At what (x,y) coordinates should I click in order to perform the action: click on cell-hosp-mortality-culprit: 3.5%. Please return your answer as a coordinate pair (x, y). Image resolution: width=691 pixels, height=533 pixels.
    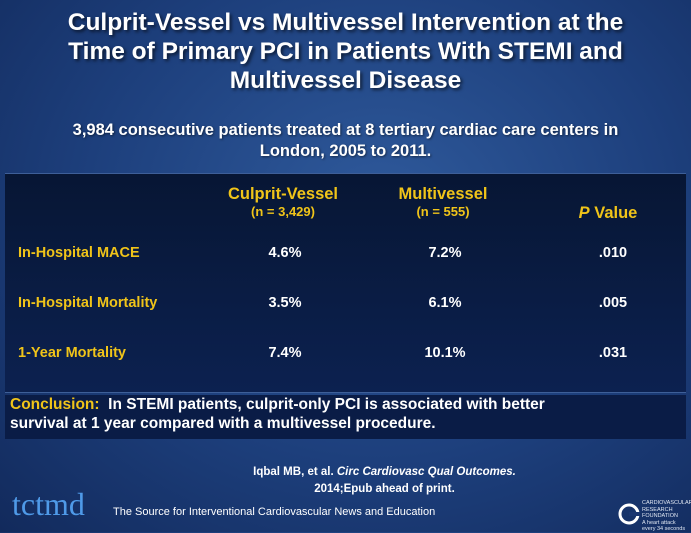
    Looking at the image, I should click on (285, 303).